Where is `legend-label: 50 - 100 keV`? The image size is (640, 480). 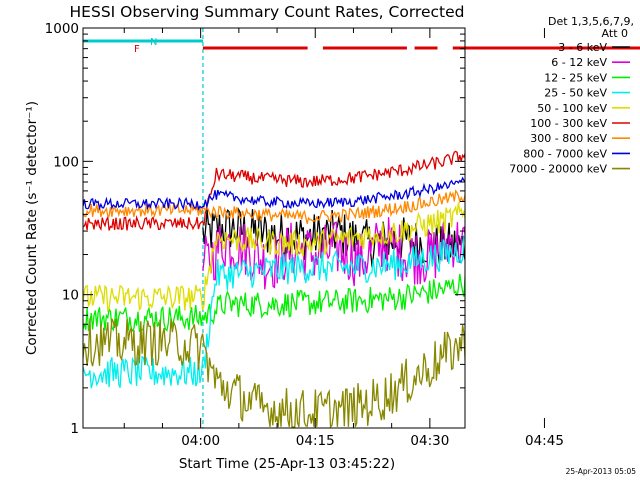
legend-label: 50 - 100 keV is located at coordinates (572, 108).